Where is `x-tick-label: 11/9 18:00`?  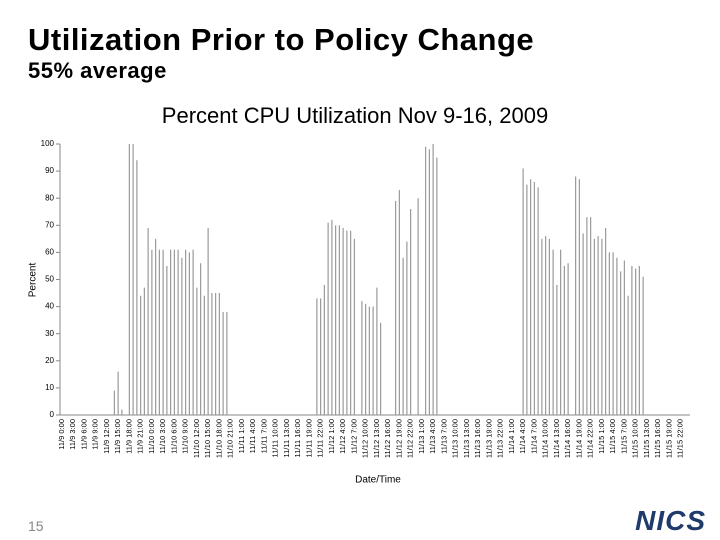 x-tick-label: 11/9 18:00 is located at coordinates (128, 436).